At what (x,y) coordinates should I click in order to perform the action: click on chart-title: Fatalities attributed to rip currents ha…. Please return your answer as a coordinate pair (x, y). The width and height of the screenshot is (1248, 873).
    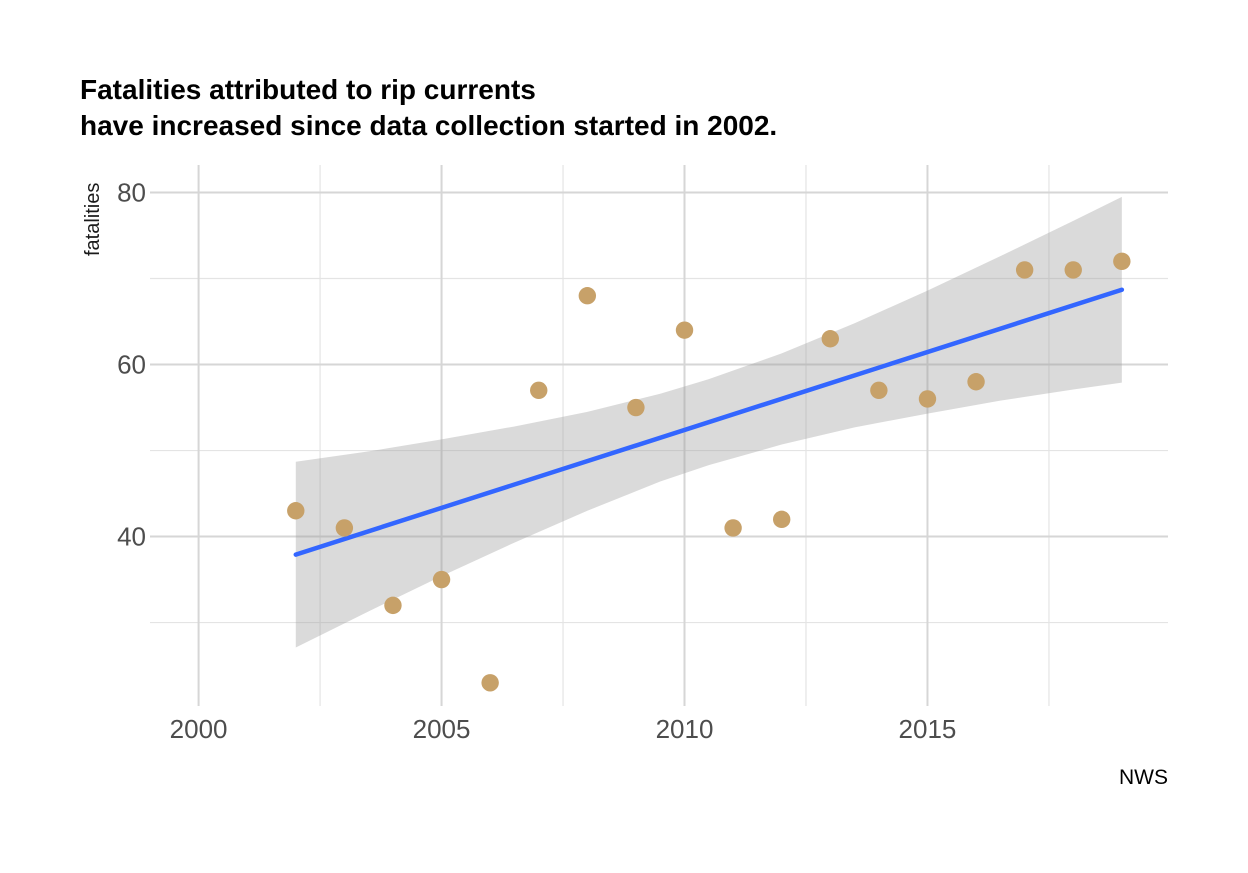
    Looking at the image, I should click on (429, 107).